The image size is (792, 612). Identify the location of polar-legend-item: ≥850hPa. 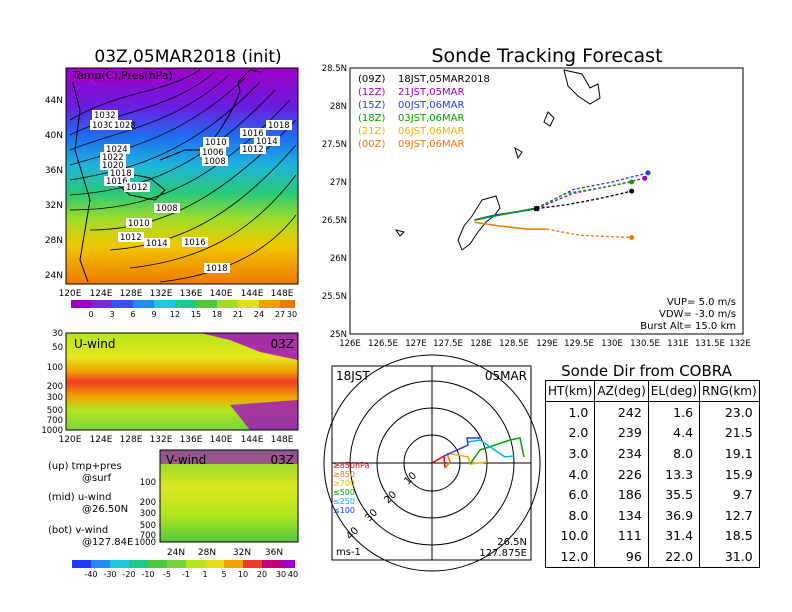
(351, 465).